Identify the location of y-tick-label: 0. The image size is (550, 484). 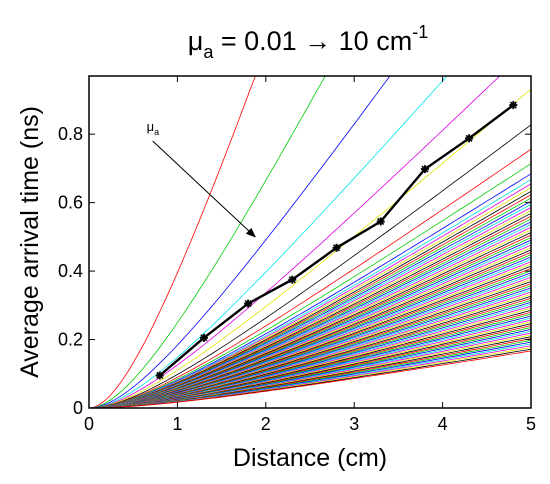
(78, 408).